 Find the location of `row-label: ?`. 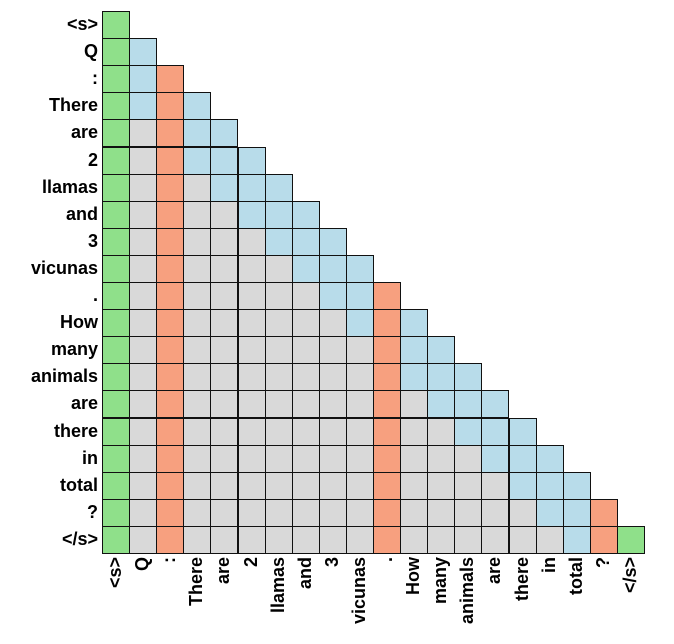

row-label: ? is located at coordinates (92, 511).